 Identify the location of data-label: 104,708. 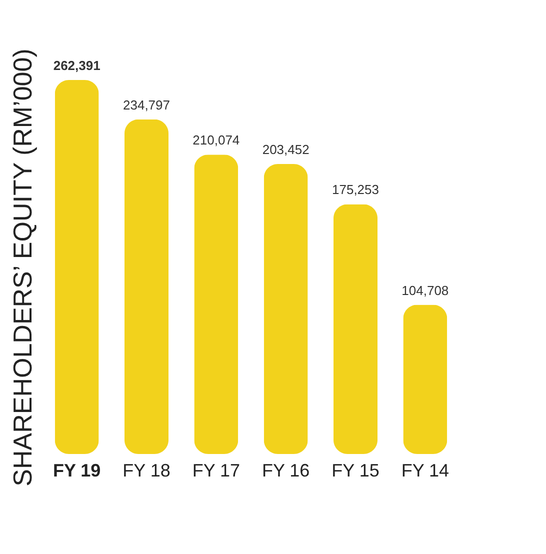
(425, 290).